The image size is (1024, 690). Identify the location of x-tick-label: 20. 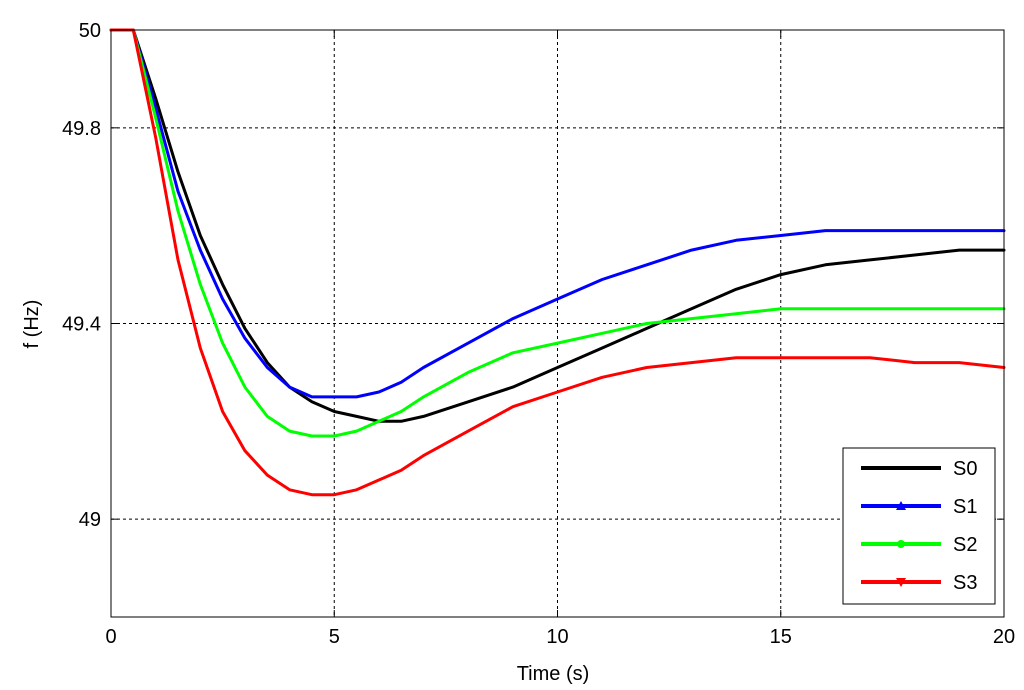
(1004, 637).